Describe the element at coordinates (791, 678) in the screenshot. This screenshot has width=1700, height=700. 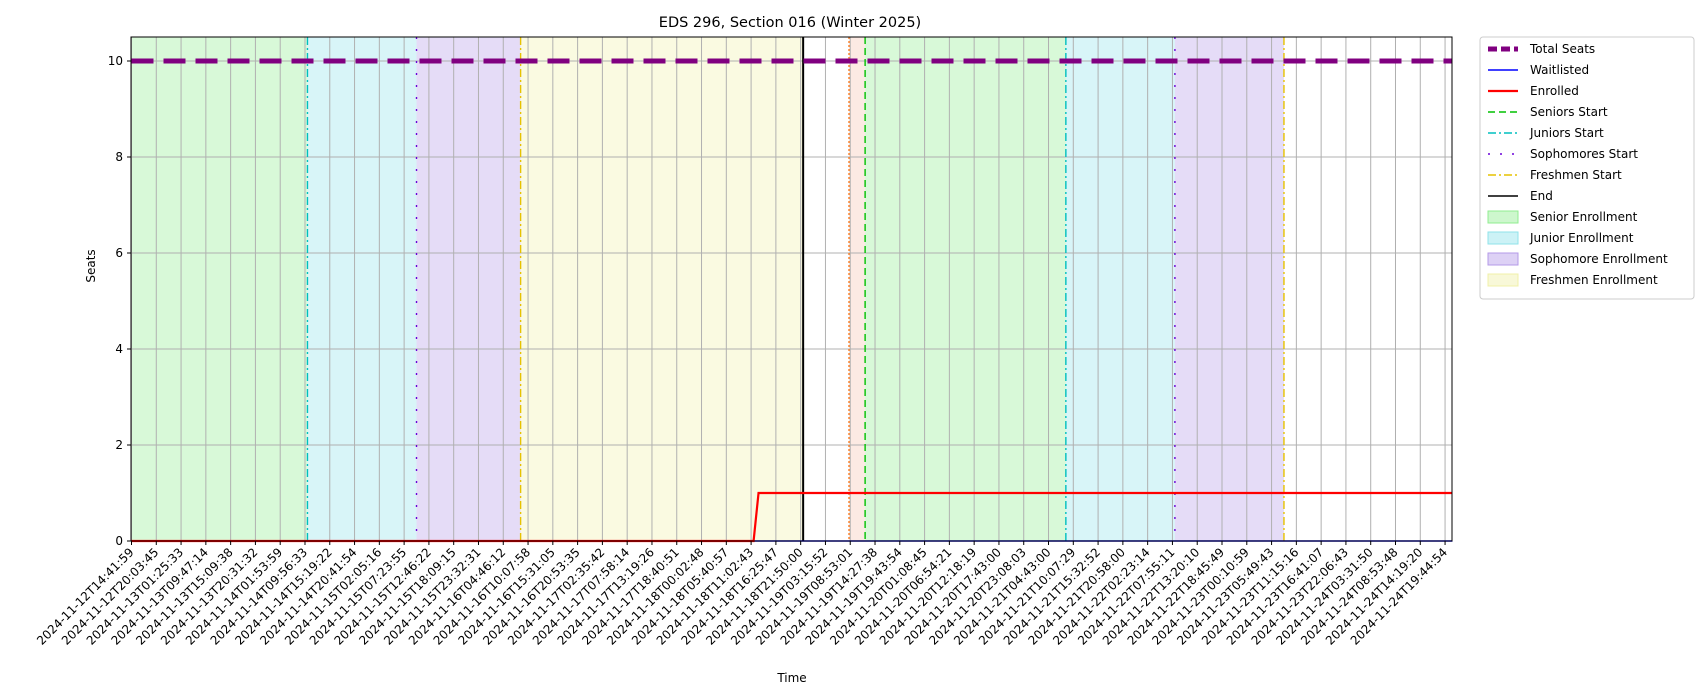
I see `x-axis-title: Time` at that location.